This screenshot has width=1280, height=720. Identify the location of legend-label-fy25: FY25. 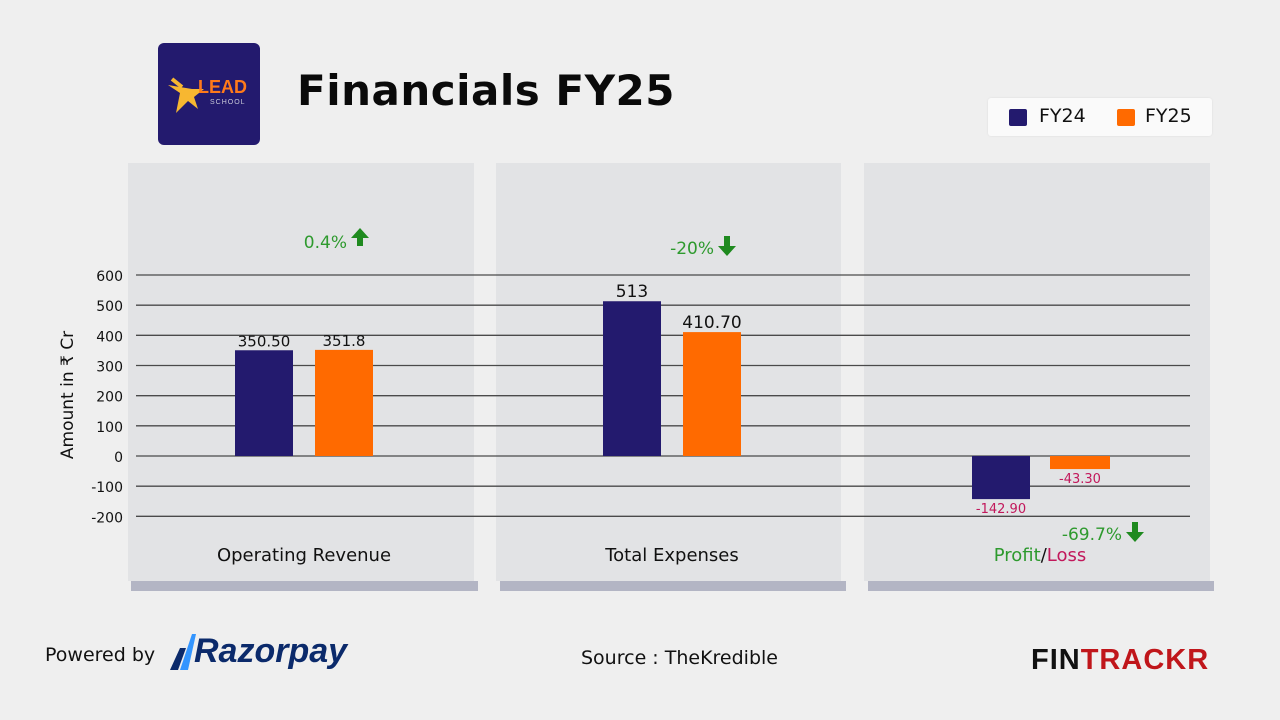
(1168, 116).